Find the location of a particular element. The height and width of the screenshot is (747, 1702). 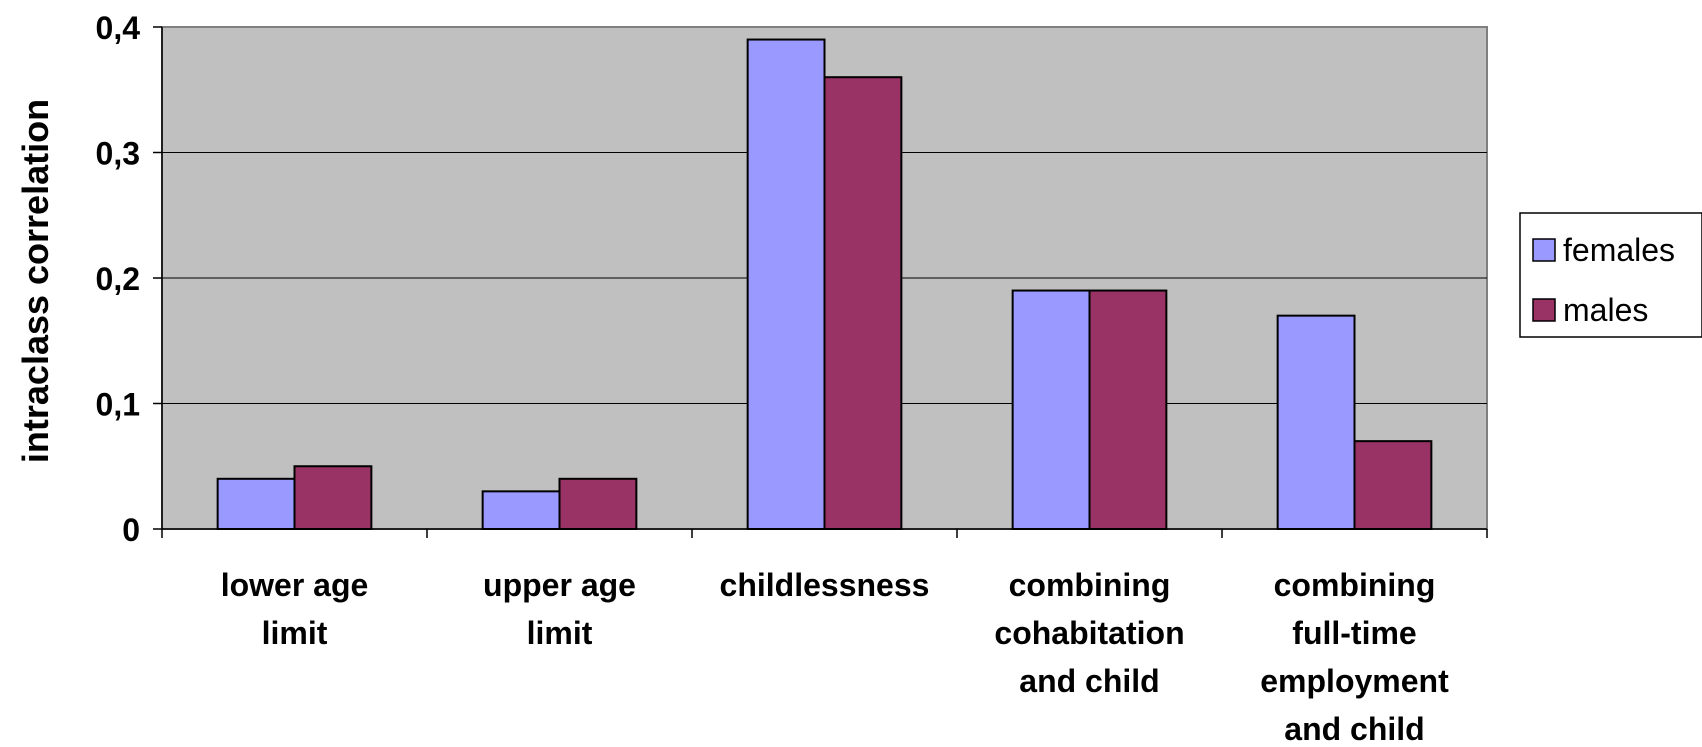

legend-swatch-females is located at coordinates (1544, 250).